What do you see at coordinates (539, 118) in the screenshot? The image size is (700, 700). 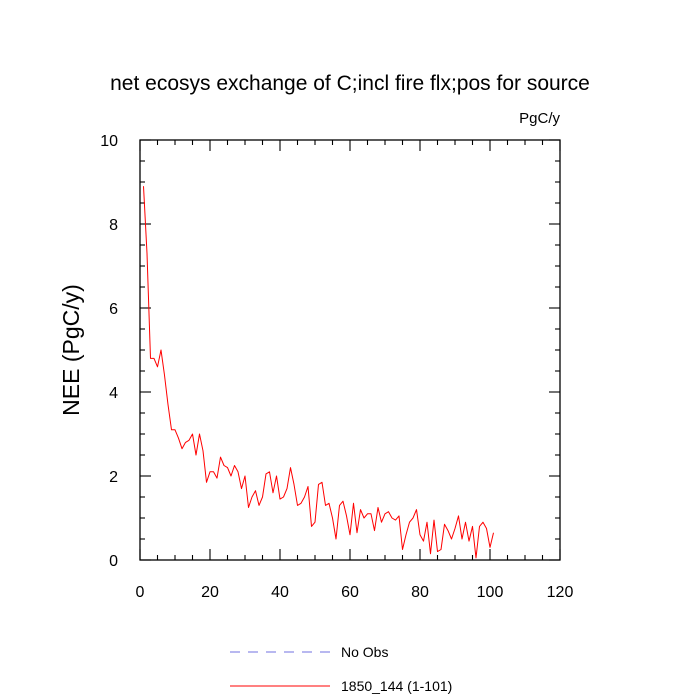 I see `units-label: PgC/y` at bounding box center [539, 118].